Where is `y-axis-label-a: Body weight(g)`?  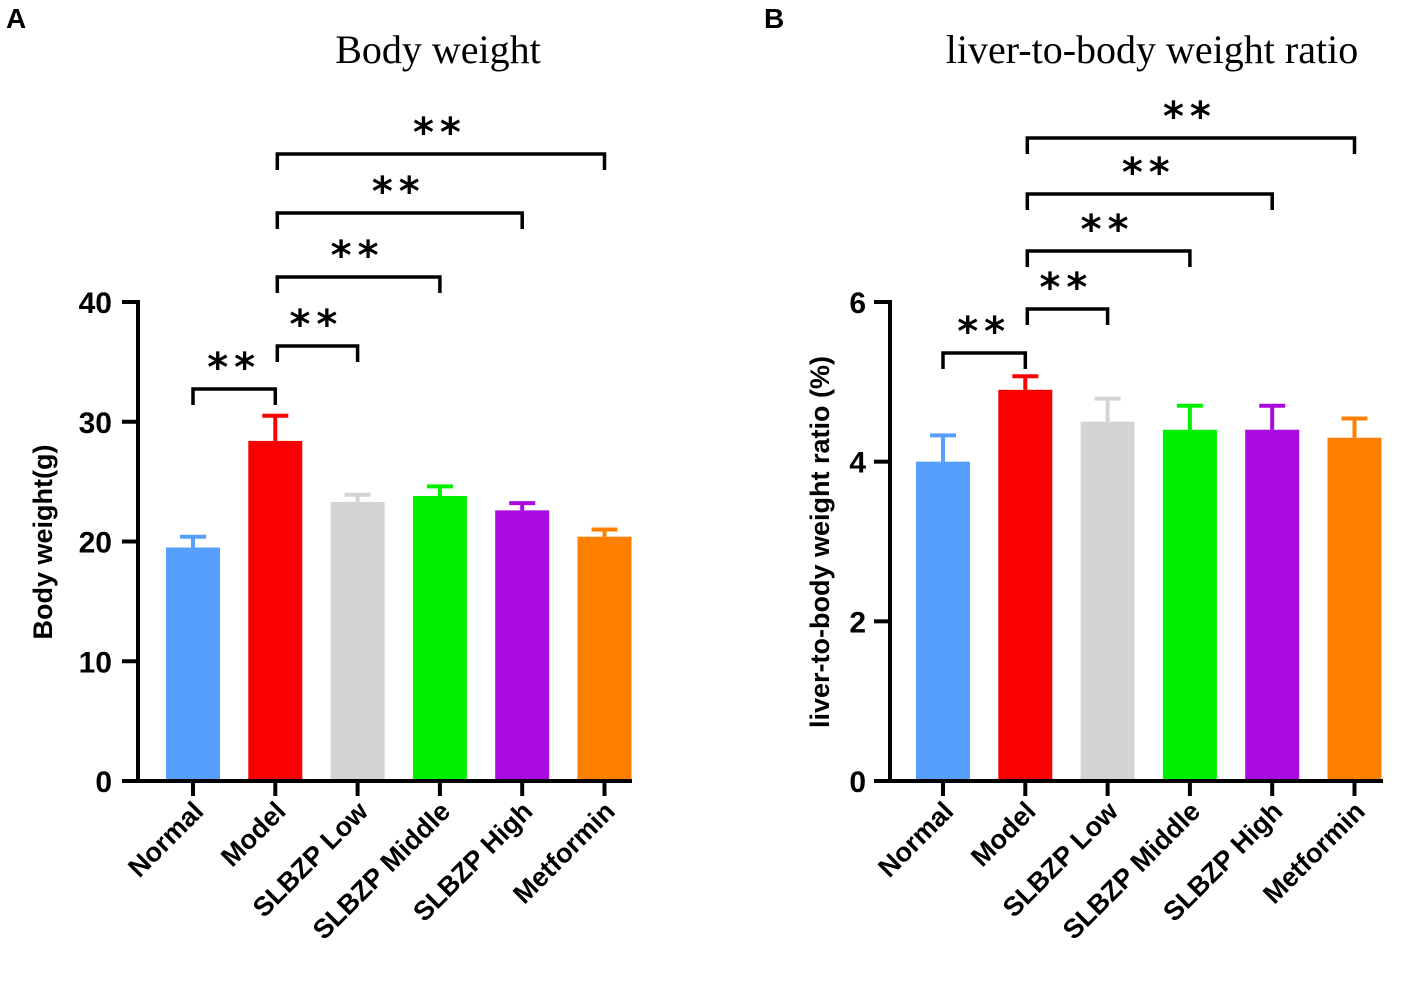 y-axis-label-a: Body weight(g) is located at coordinates (43, 542).